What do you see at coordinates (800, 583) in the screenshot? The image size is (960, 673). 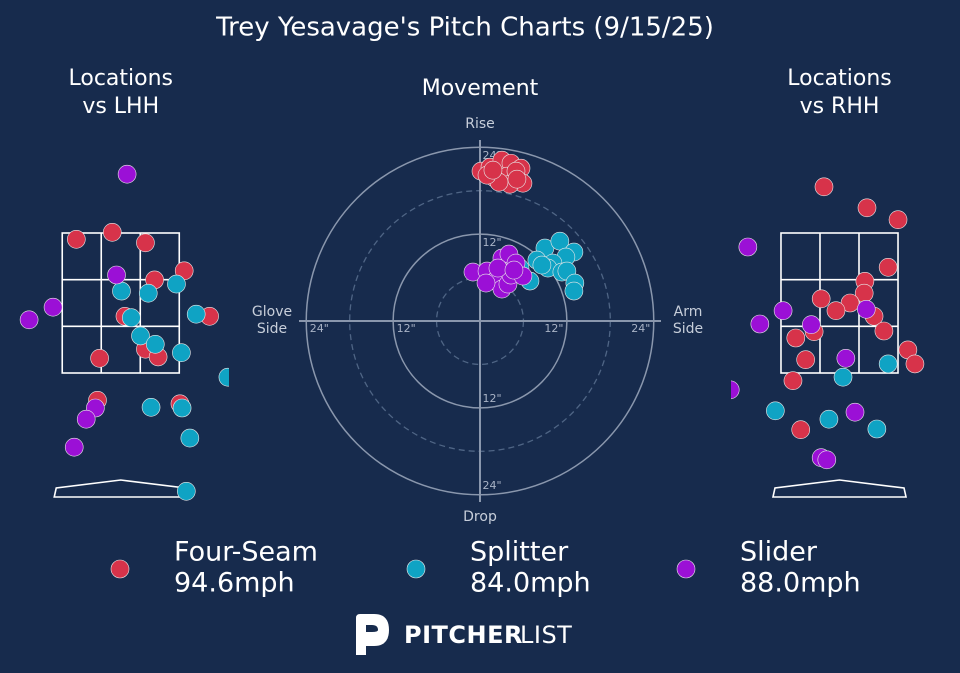 I see `legend-velocity: 88.0mph` at bounding box center [800, 583].